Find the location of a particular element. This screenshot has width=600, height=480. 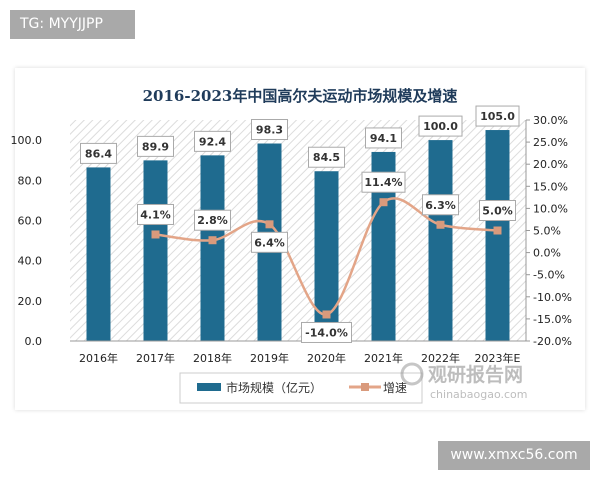

x-tick-label: 2021年 is located at coordinates (383, 358).